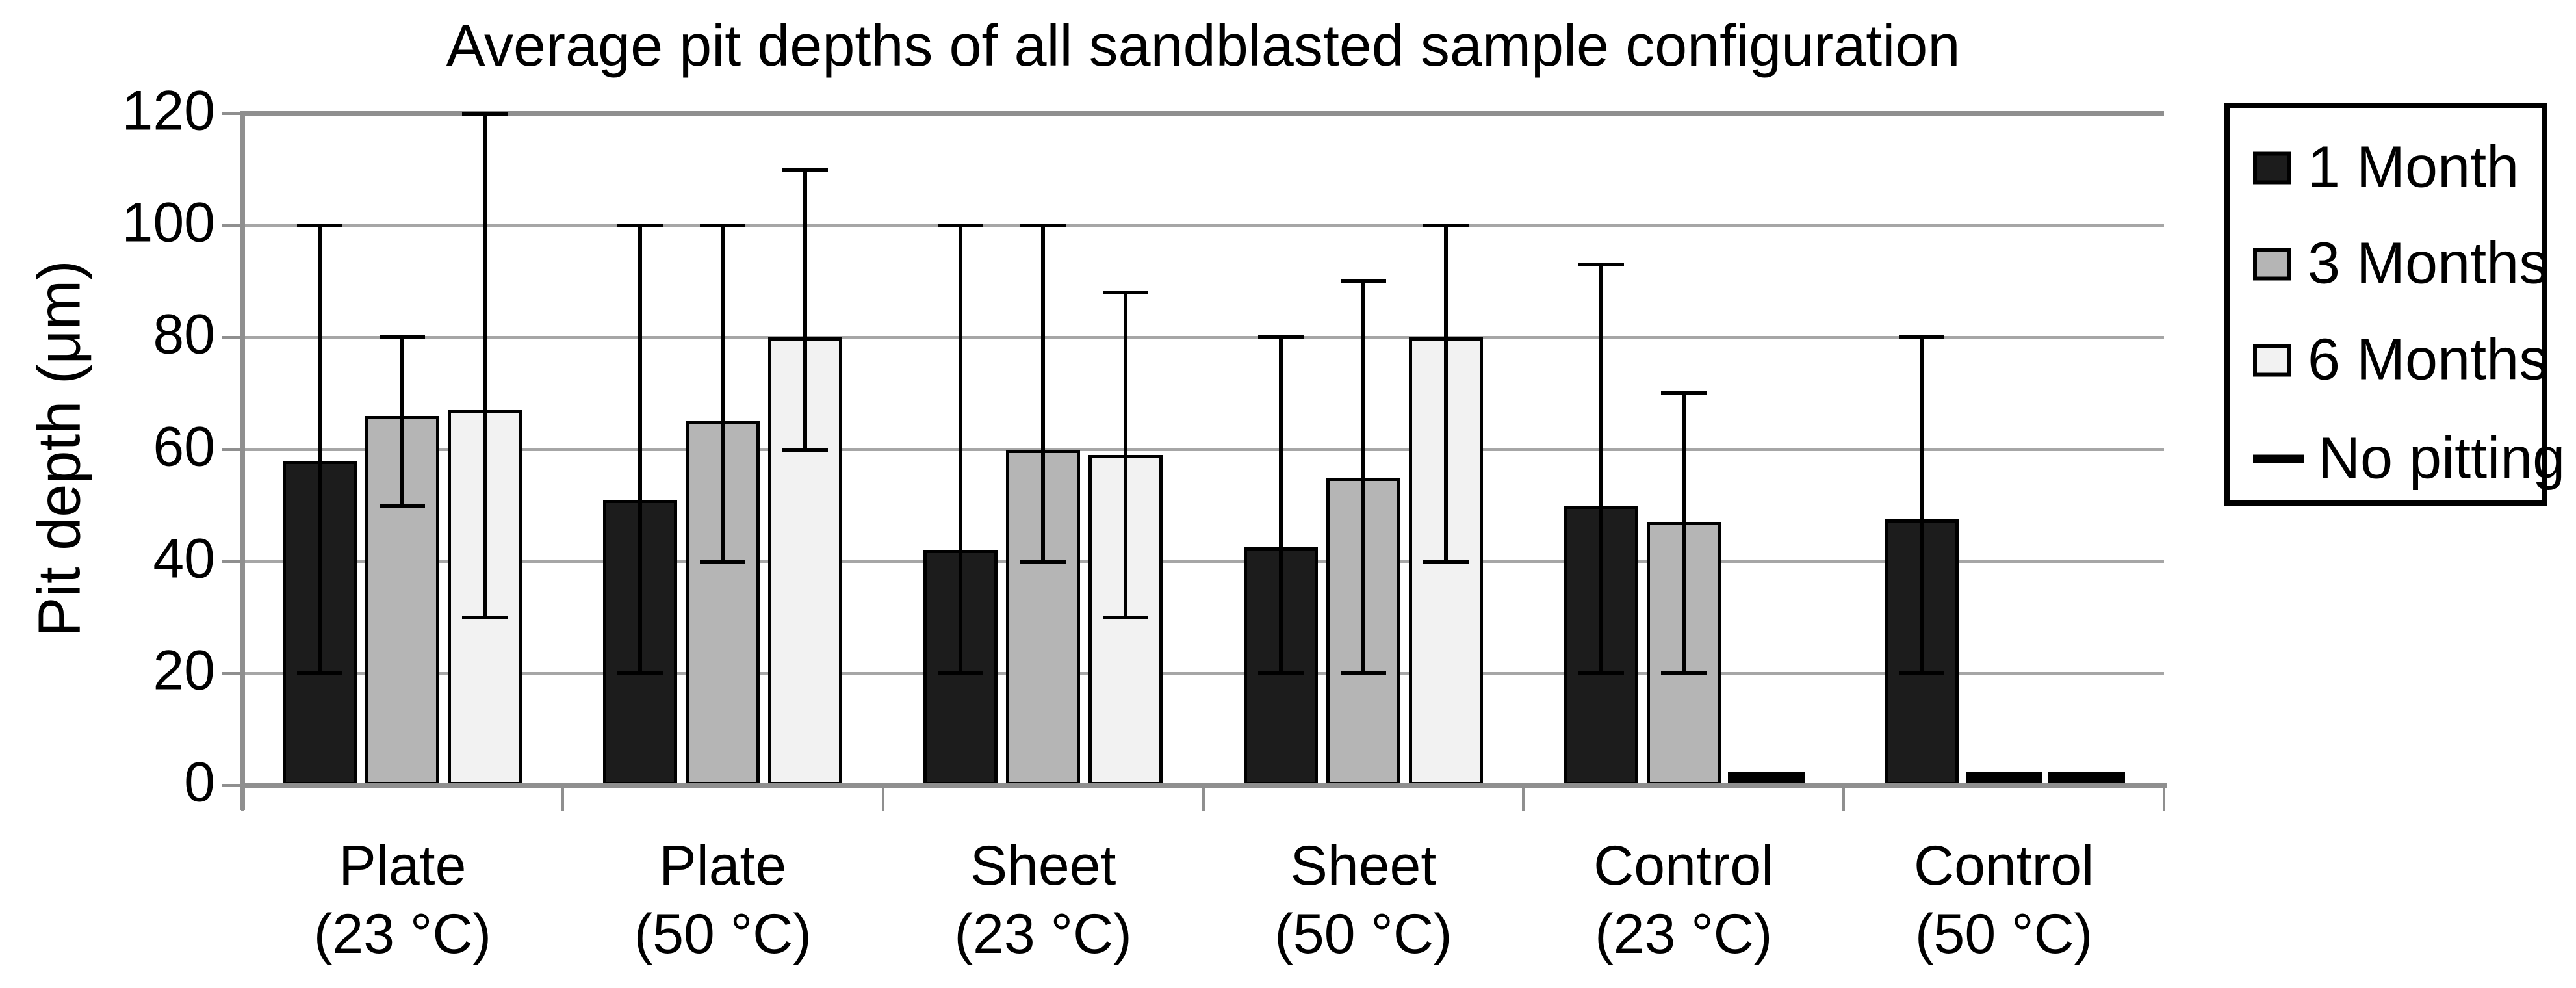 The image size is (2576, 988). What do you see at coordinates (184, 671) in the screenshot?
I see `y-tick-label-20: 20` at bounding box center [184, 671].